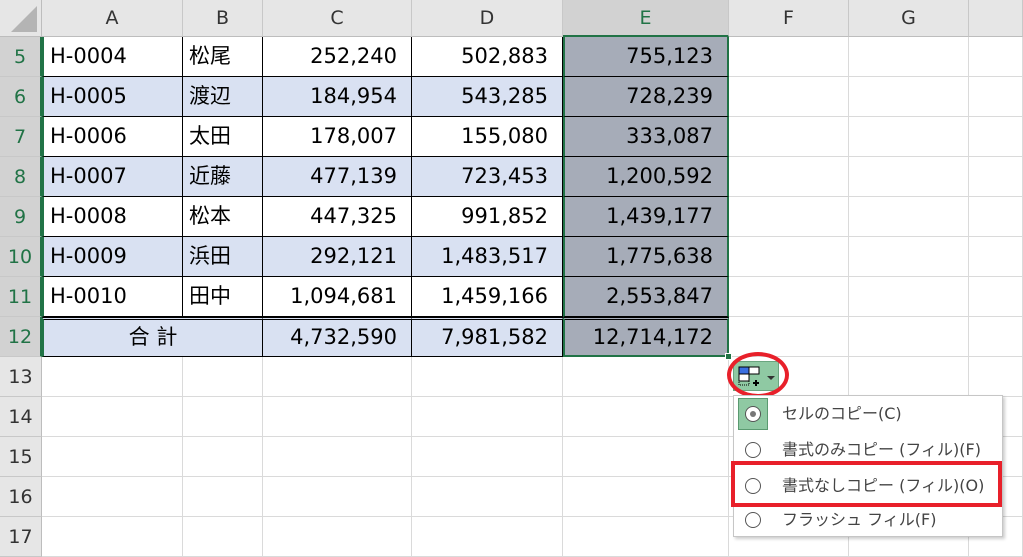 The width and height of the screenshot is (1023, 557). I want to click on cell-id: H-0010, so click(112, 297).